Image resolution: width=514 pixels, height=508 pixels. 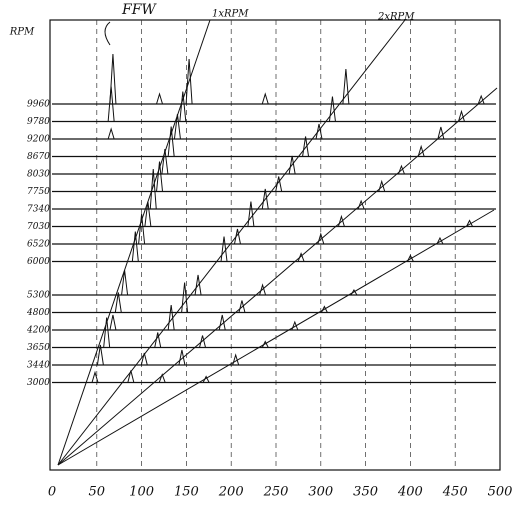 I want to click on x-tick-label: 100, so click(x=141, y=492).